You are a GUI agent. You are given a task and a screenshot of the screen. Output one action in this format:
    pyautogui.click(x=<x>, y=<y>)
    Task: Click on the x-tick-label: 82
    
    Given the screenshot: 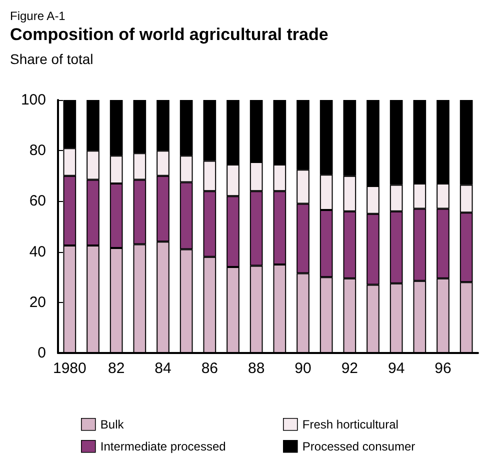 What is the action you would take?
    pyautogui.click(x=116, y=368)
    